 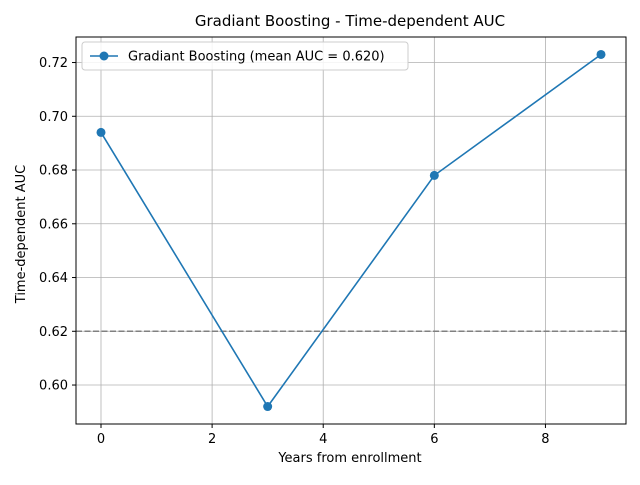 What do you see at coordinates (350, 21) in the screenshot?
I see `chart-title: Gradiant Boosting - Time-dependent AUC` at bounding box center [350, 21].